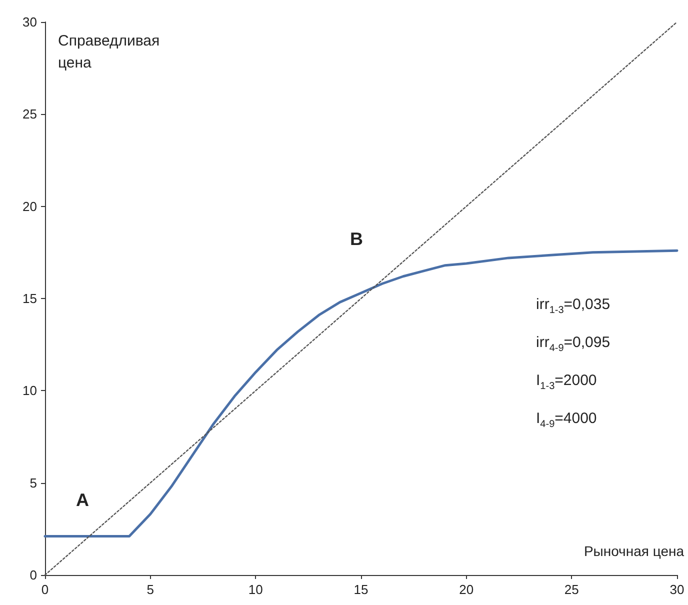  Describe the element at coordinates (33, 575) in the screenshot. I see `y-tick-label: 0` at that location.